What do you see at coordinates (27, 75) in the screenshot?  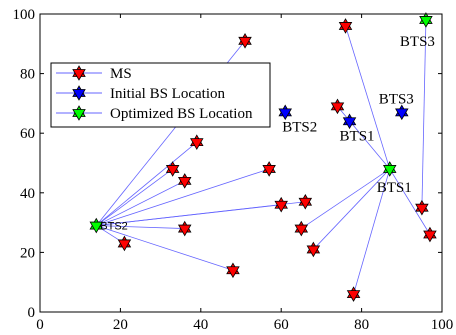 I see `y-tick-label: 80` at bounding box center [27, 75].